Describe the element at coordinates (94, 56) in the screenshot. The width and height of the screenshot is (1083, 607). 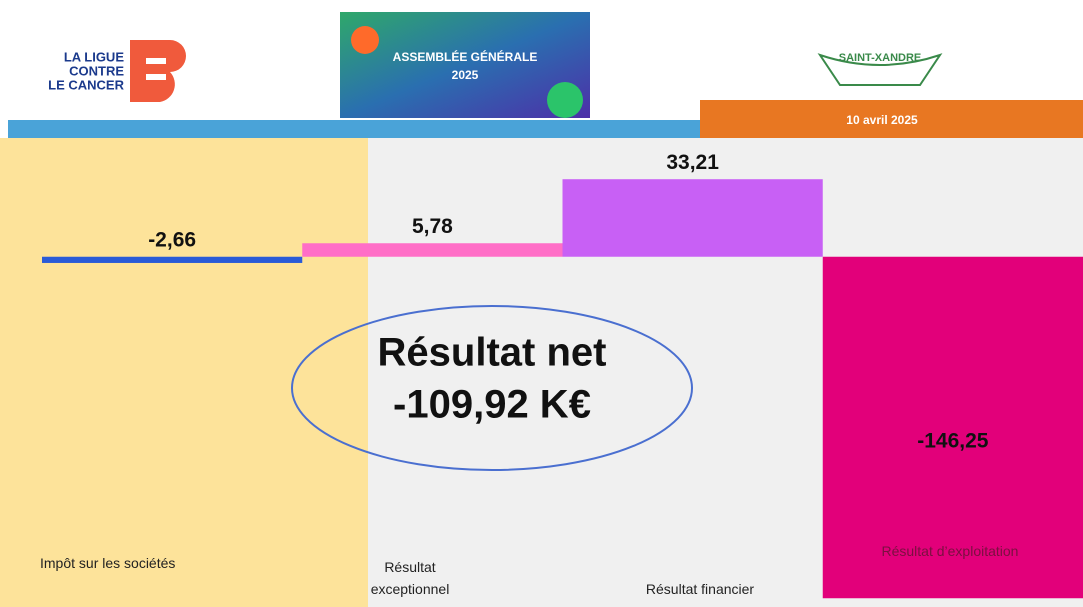
I see `logo-text: LA LIGUE` at that location.